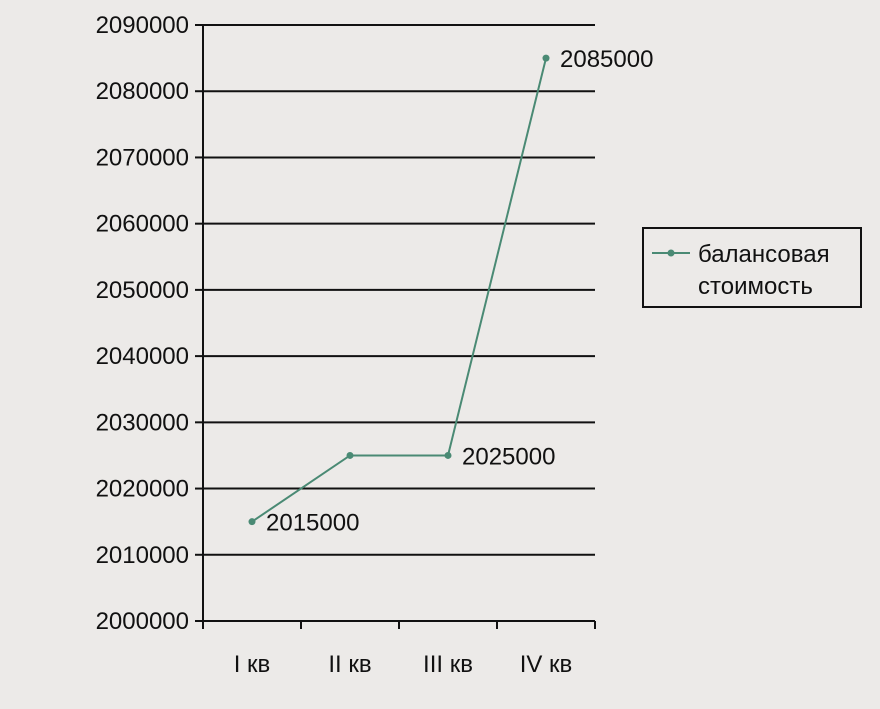 The height and width of the screenshot is (709, 880). I want to click on legend-marker, so click(671, 253).